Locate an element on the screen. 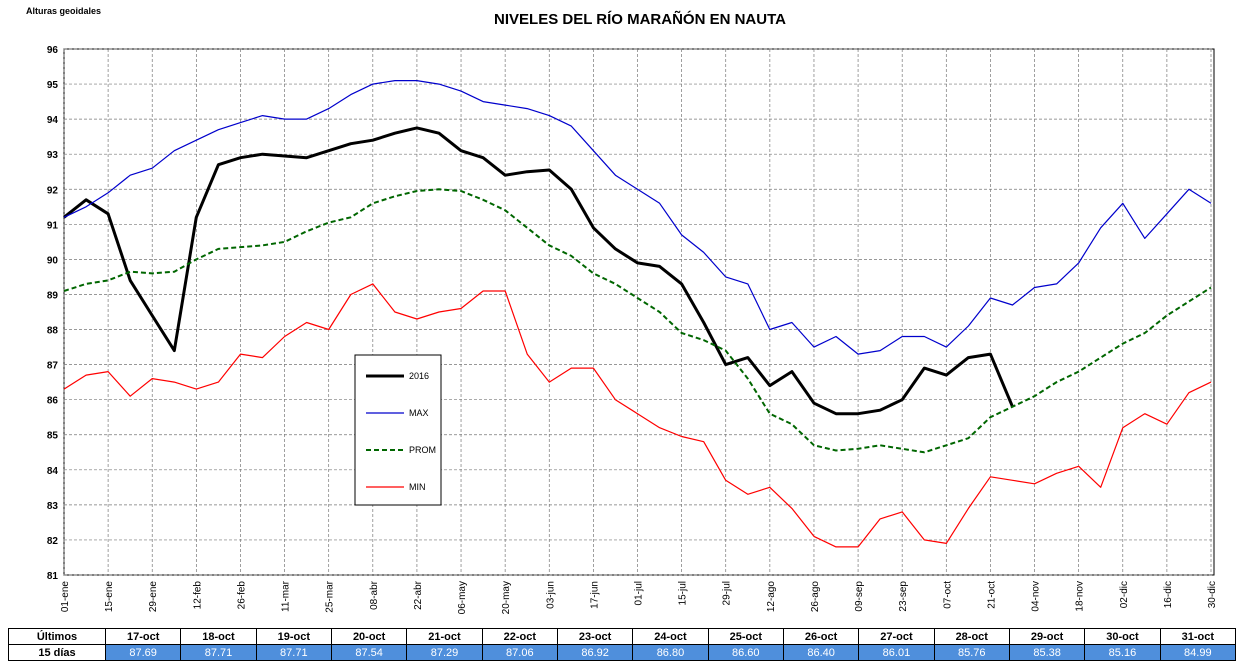  table-cell: 86.92 is located at coordinates (595, 652).